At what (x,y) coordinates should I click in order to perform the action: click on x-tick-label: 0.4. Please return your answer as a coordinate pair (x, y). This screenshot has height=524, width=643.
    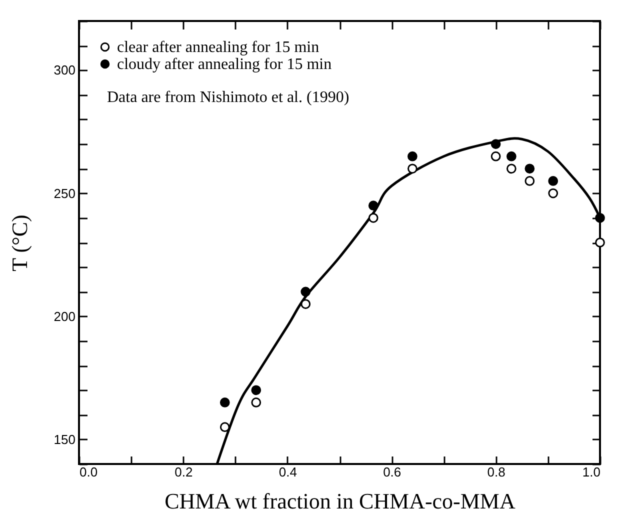
    Looking at the image, I should click on (287, 472).